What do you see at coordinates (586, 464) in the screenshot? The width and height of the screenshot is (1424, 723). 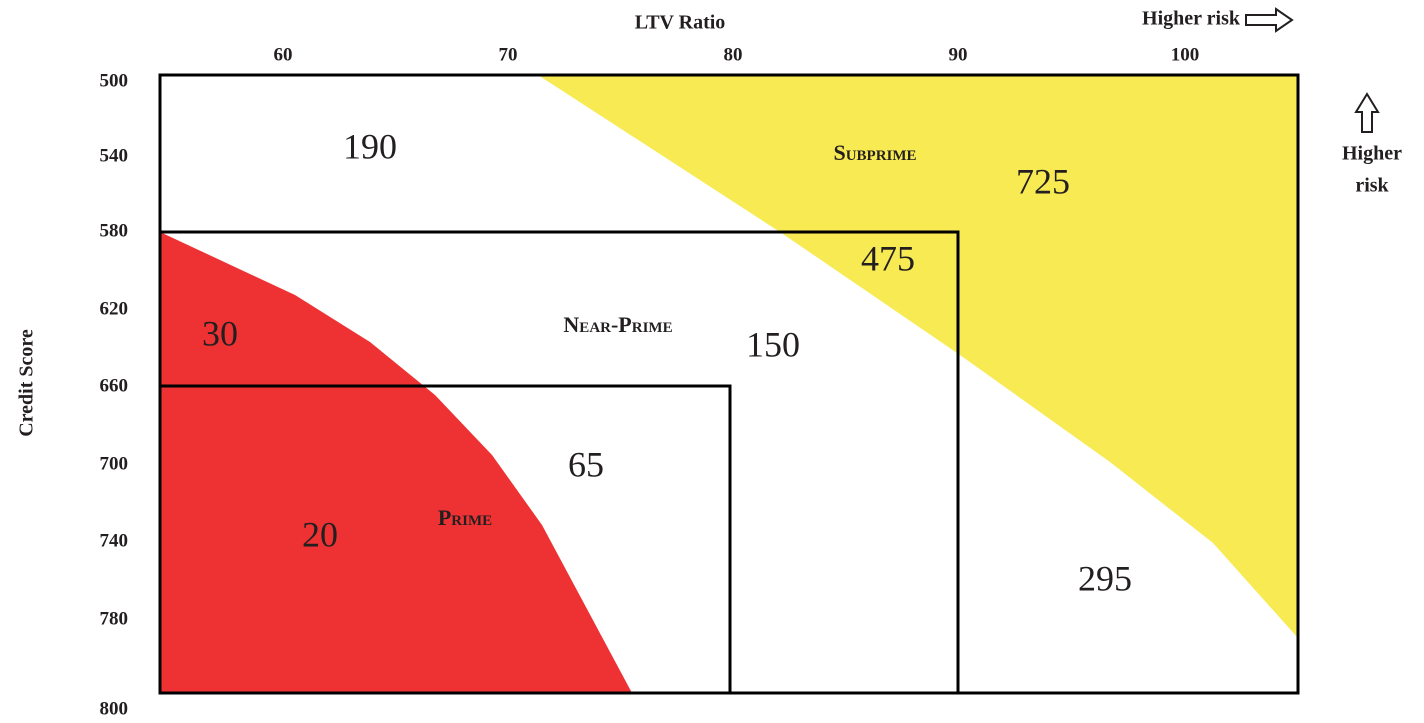 I see `value-label: 65` at bounding box center [586, 464].